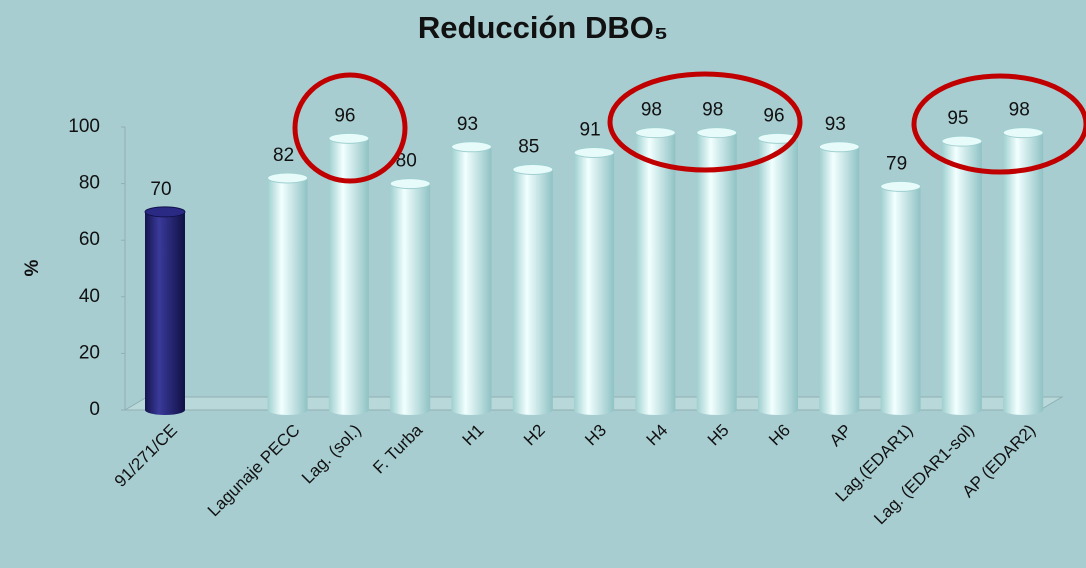  What do you see at coordinates (528, 146) in the screenshot?
I see `value-label: 85` at bounding box center [528, 146].